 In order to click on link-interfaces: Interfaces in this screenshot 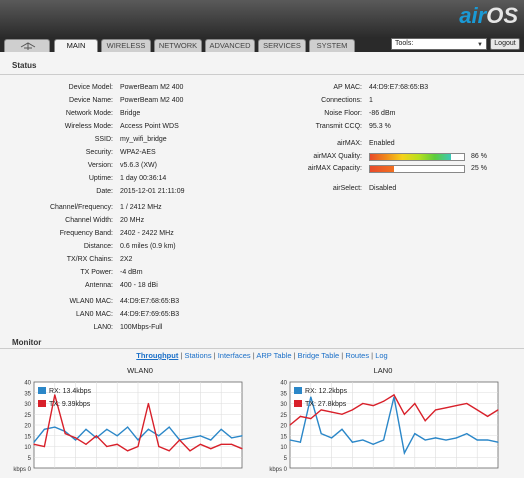, I will do `click(234, 355)`.